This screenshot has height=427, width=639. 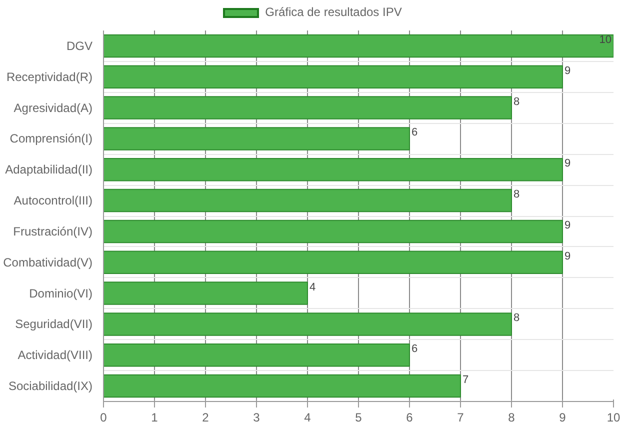 I want to click on x-tick-label: 5, so click(x=358, y=417).